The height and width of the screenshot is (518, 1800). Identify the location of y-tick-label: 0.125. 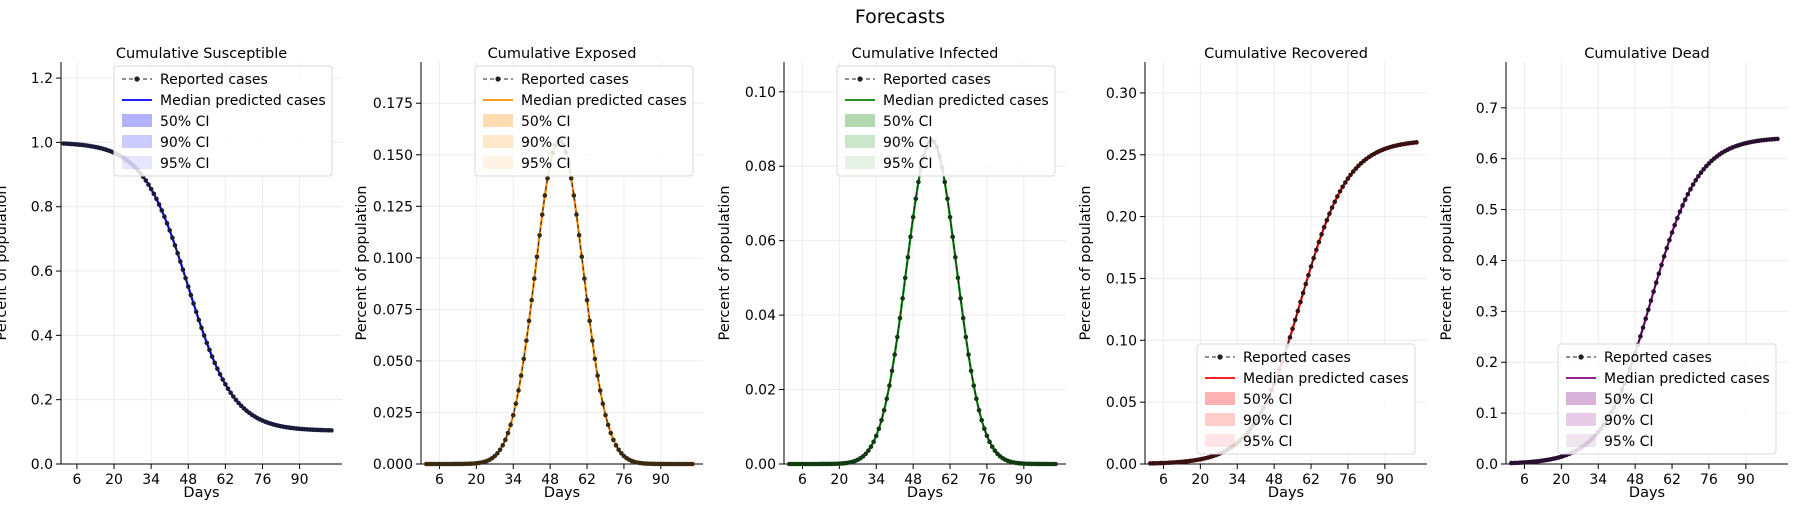
(393, 207).